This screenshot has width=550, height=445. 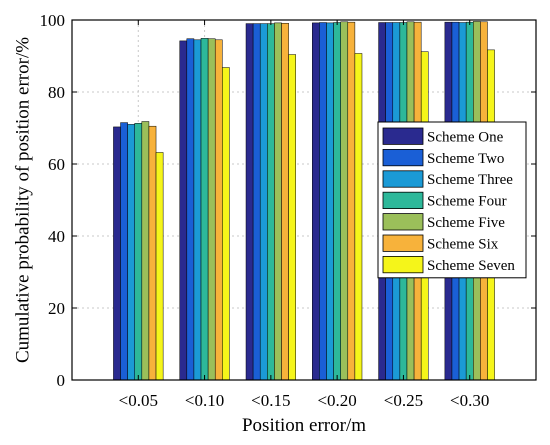 I want to click on y-tick-label: 100, so click(x=53, y=20).